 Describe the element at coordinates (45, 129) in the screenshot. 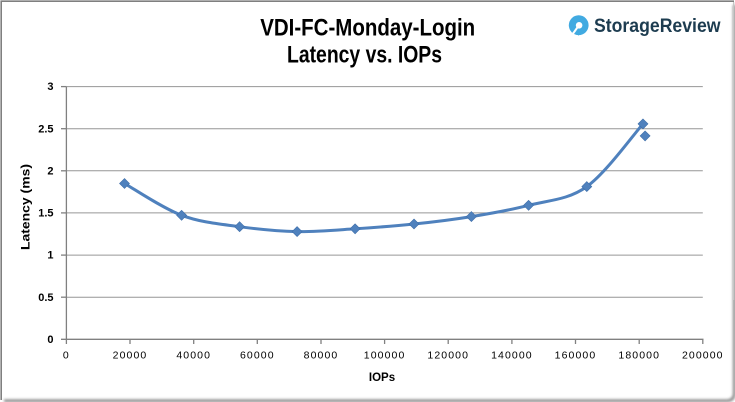

I see `svg-text: 2.5` at that location.